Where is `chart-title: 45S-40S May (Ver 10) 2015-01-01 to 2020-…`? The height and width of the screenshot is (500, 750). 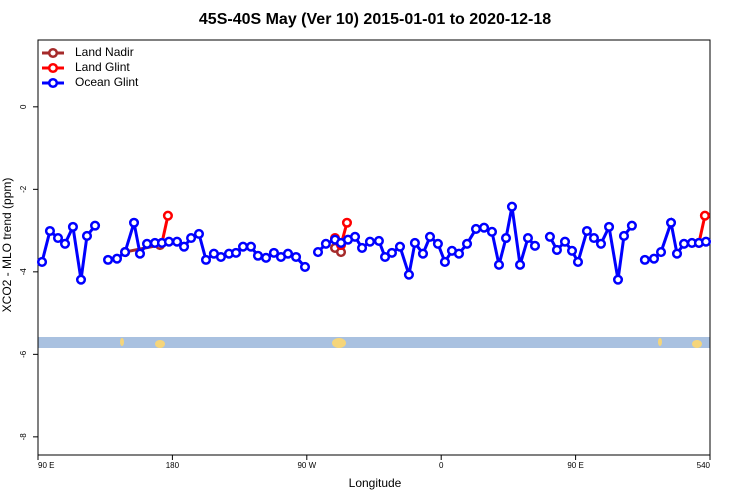
chart-title: 45S-40S May (Ver 10) 2015-01-01 to 2020-… is located at coordinates (375, 19).